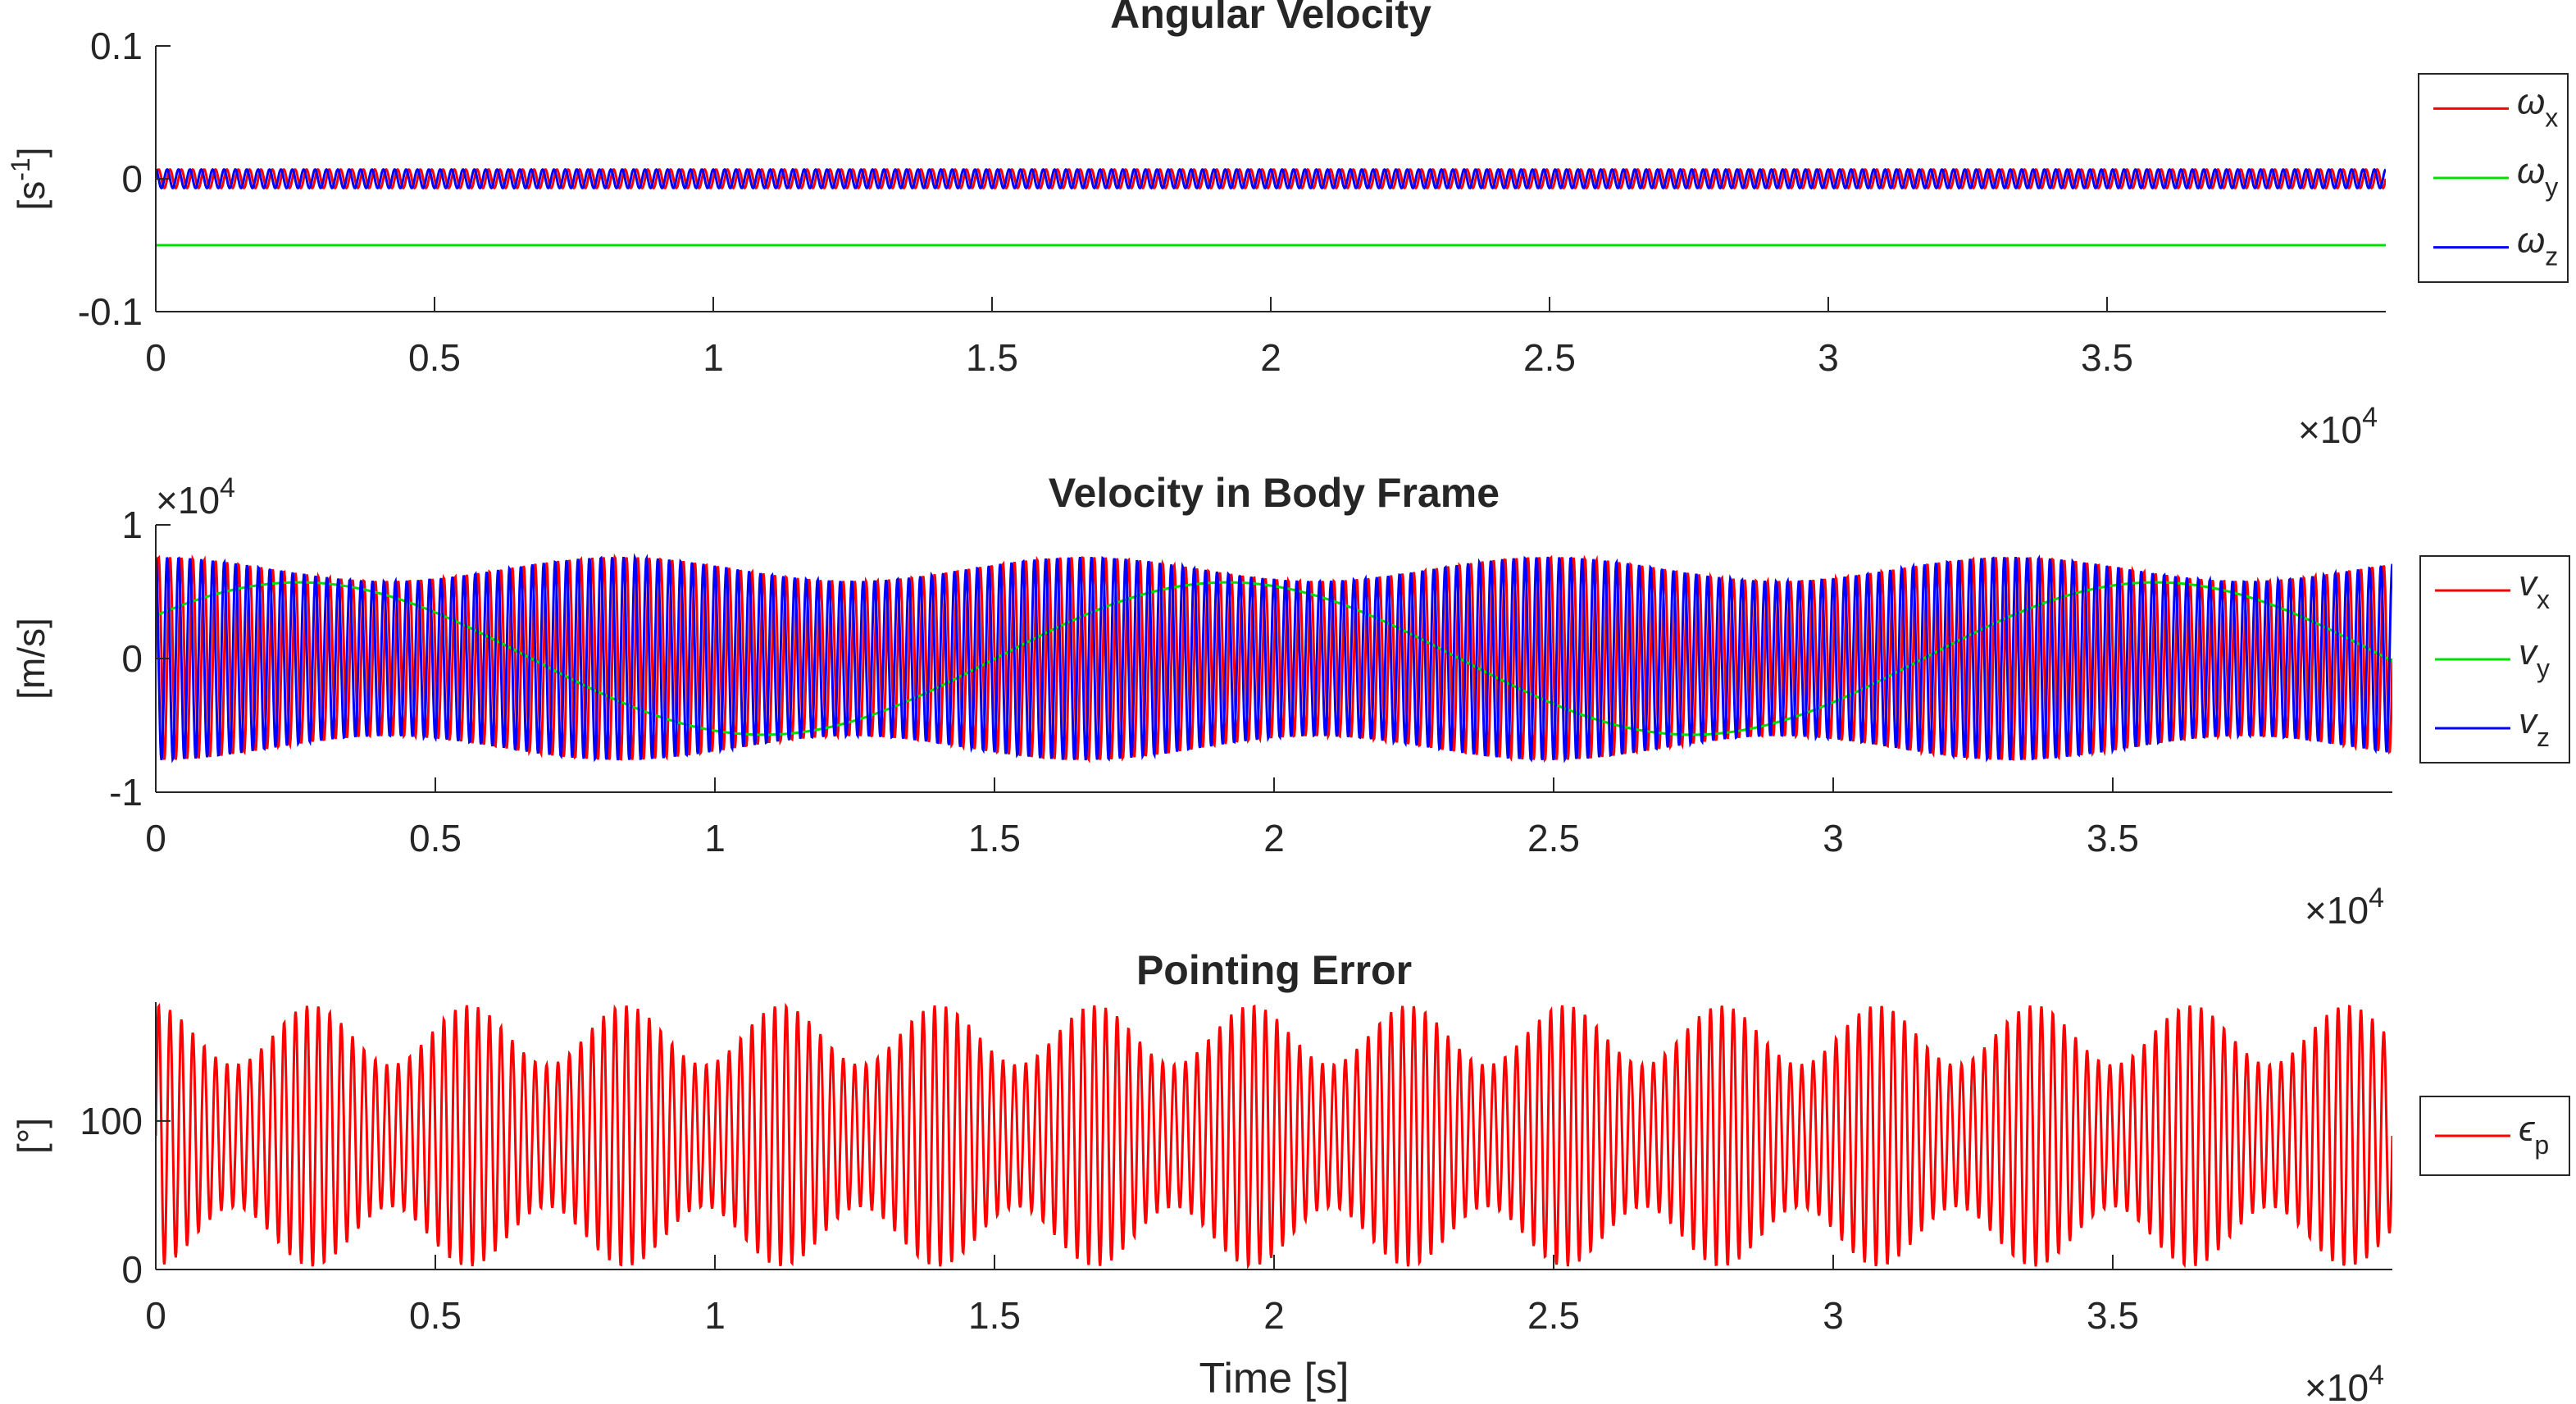 The width and height of the screenshot is (2576, 1404). I want to click on y-label-end: ], so click(31, 152).